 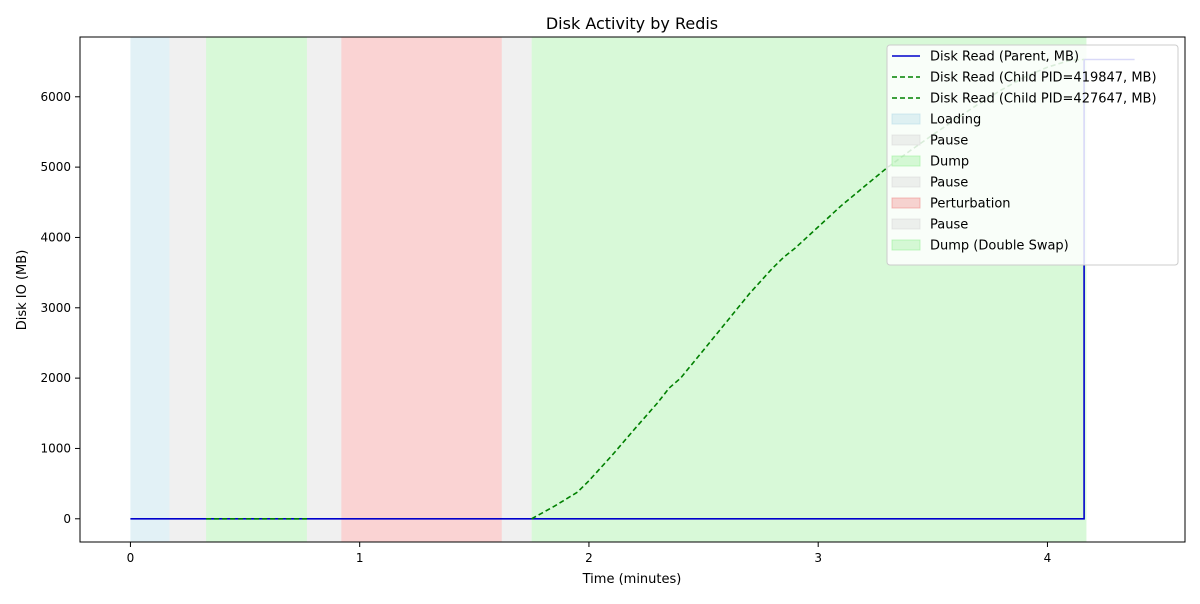 What do you see at coordinates (55, 167) in the screenshot?
I see `y-tick-label: 5000` at bounding box center [55, 167].